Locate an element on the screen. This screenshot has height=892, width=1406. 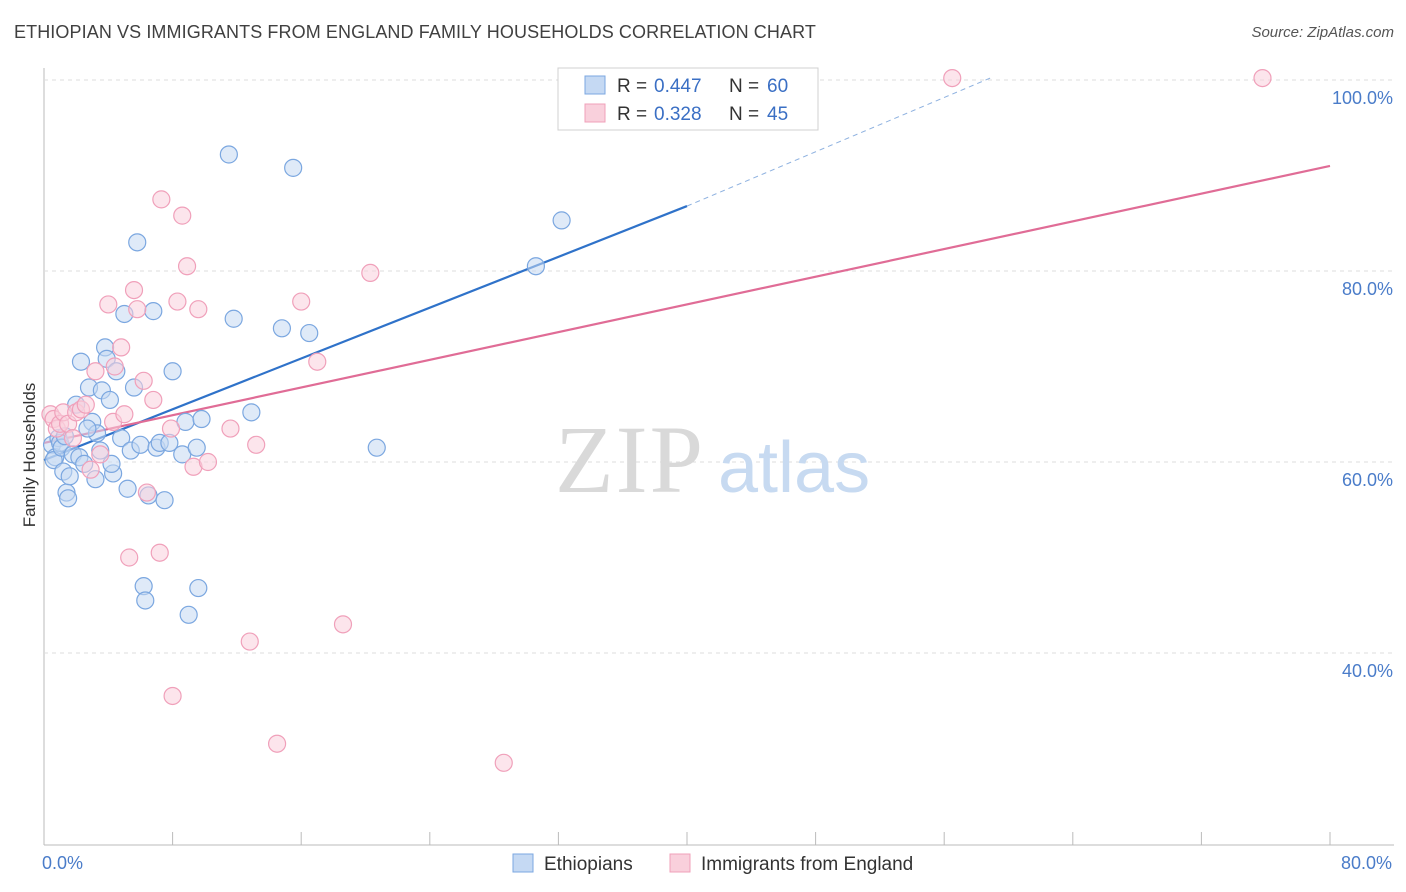
x-tick-label-min: 0.0% is located at coordinates (62, 863).